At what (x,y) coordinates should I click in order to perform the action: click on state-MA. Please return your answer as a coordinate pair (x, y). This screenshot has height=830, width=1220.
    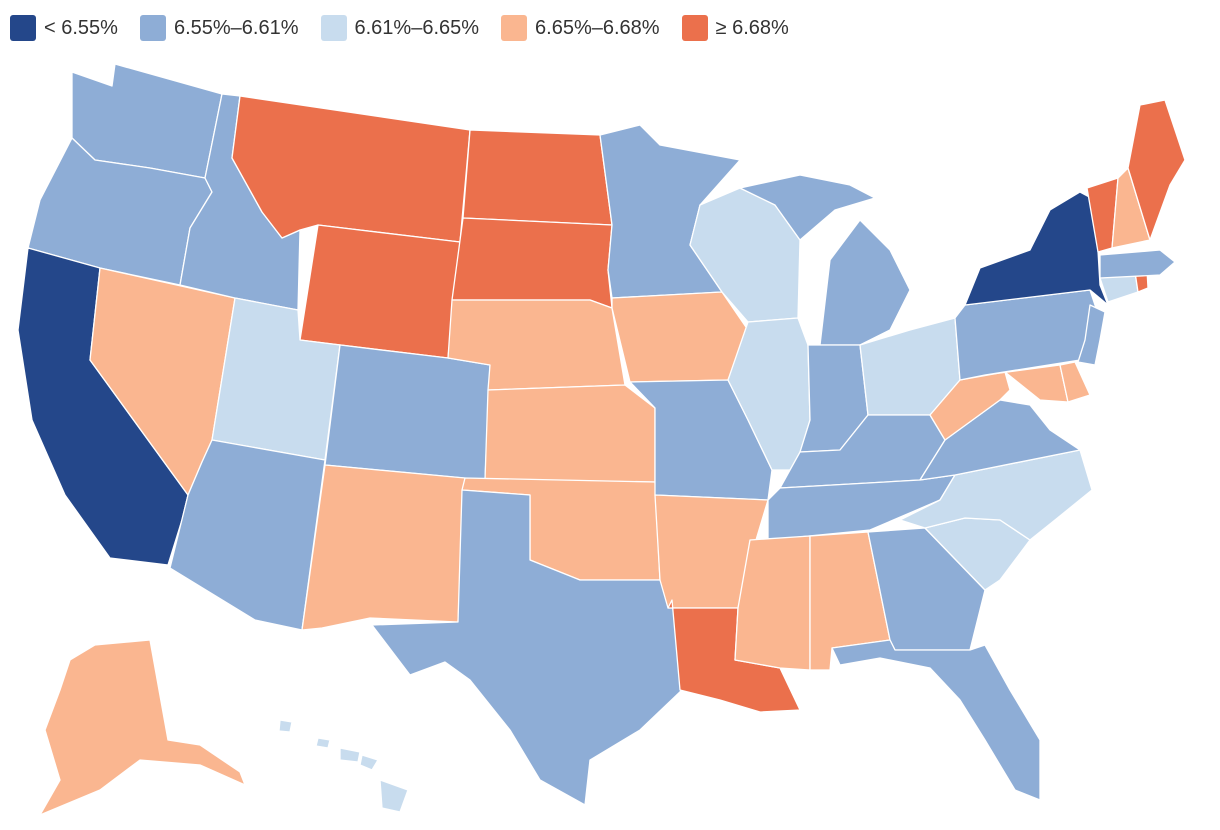
    Looking at the image, I should click on (1137, 264).